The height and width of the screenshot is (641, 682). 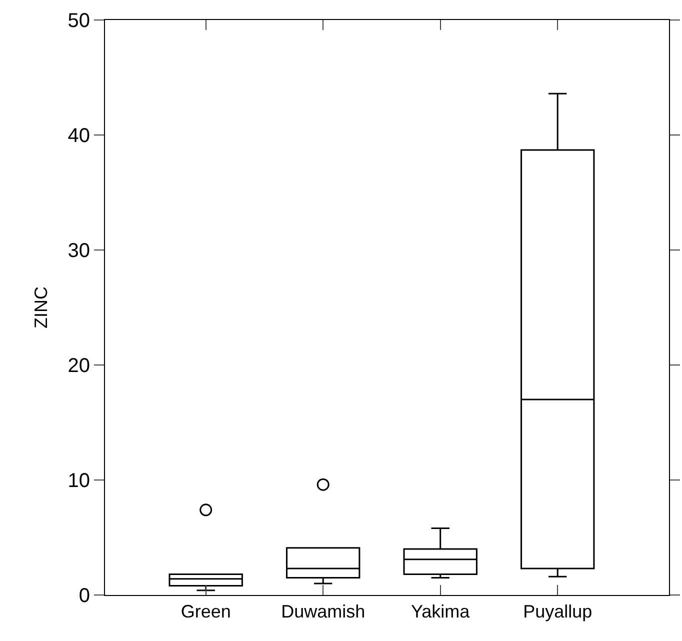 I want to click on y-tick-label: 40, so click(x=79, y=136).